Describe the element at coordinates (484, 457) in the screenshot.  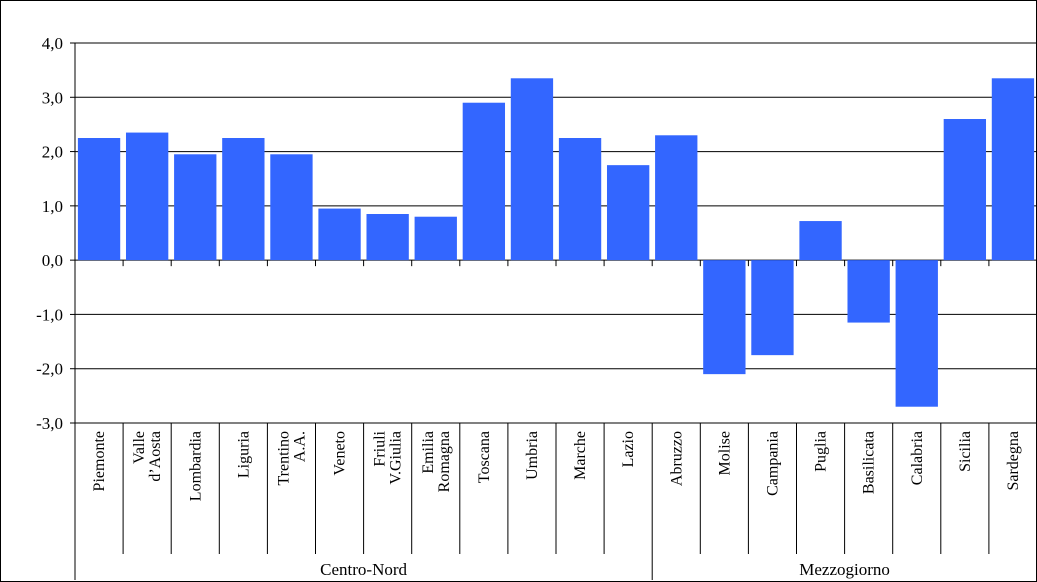
I see `x-tick-label: Toscana` at that location.